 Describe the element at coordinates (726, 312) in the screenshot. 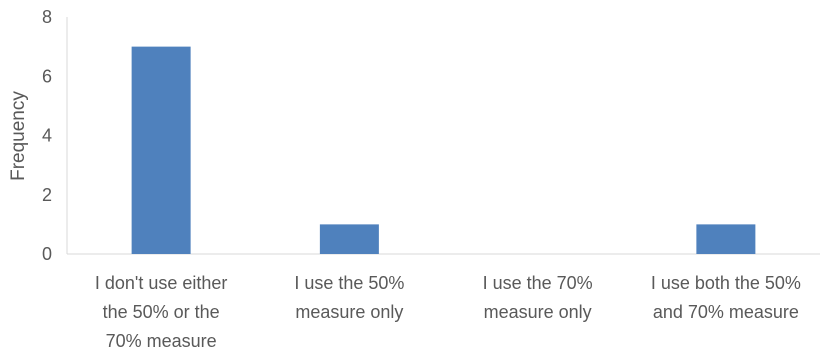

I see `x-category-label-line: and 70% measure` at that location.